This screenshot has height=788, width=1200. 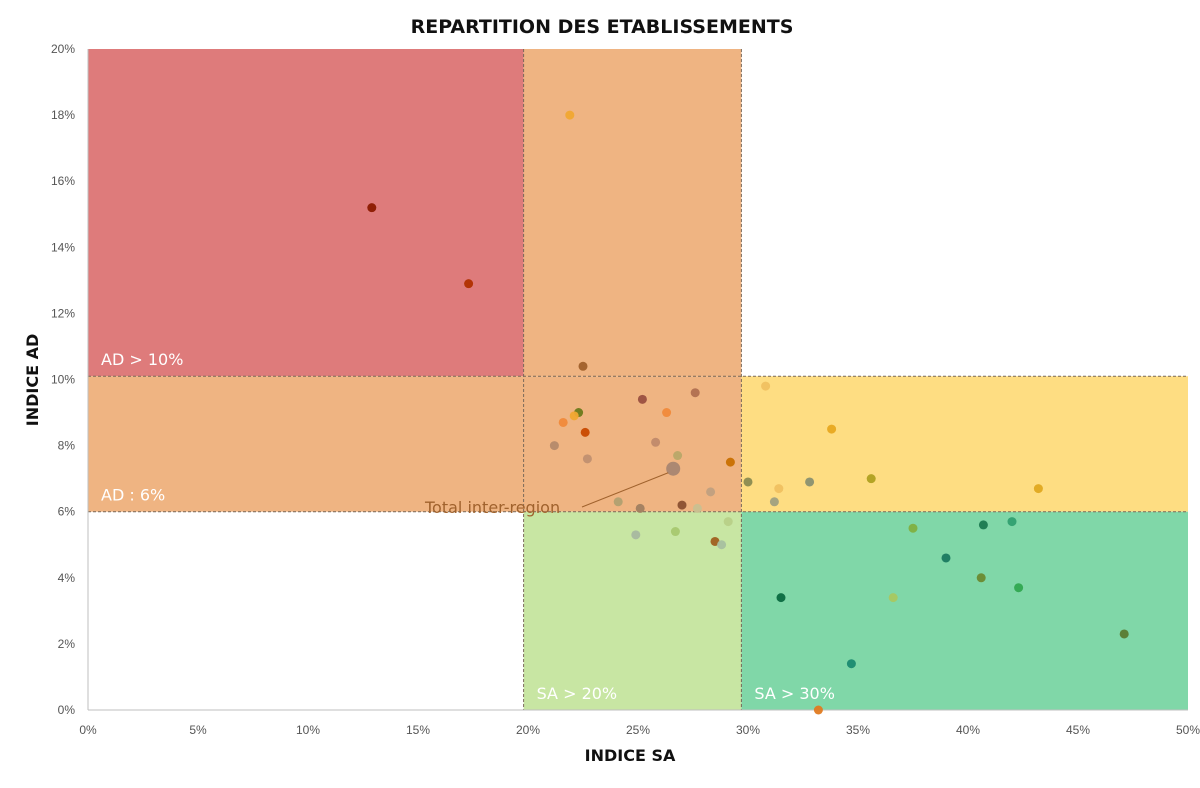 What do you see at coordinates (602, 27) in the screenshot?
I see `chart-title: REPARTITION DES ETABLISSEMENTS` at bounding box center [602, 27].